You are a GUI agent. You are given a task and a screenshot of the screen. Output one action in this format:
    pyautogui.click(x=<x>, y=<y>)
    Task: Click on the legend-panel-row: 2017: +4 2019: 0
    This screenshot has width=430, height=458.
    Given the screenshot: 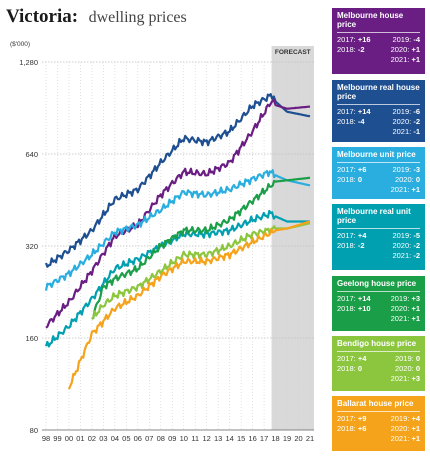 What is the action you would take?
    pyautogui.click(x=378, y=359)
    